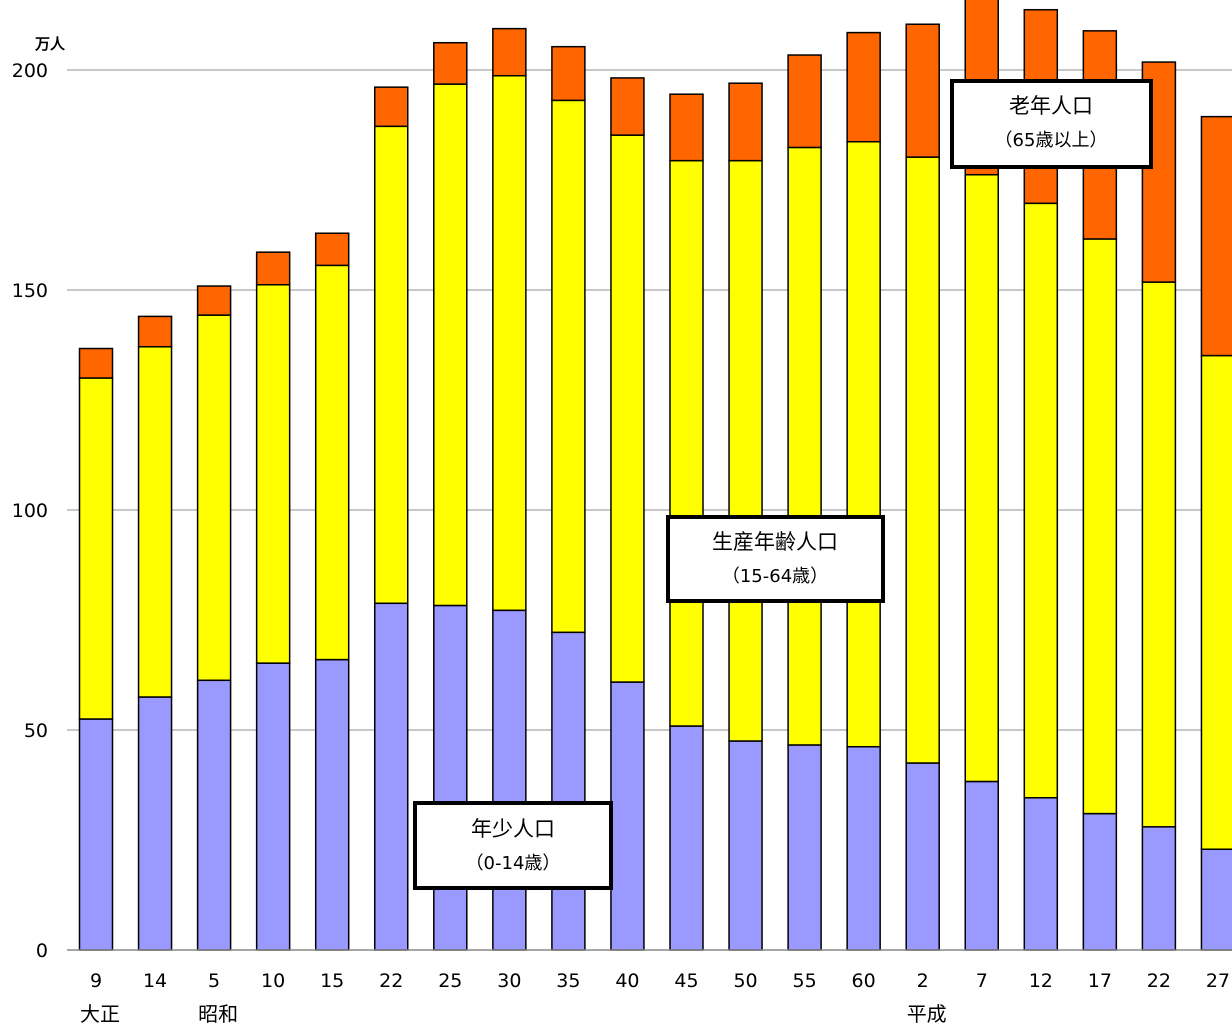 The width and height of the screenshot is (1232, 1029). Describe the element at coordinates (775, 559) in the screenshot. I see `callout-working-age: 生産年齢人口 （15-64歳）` at that location.